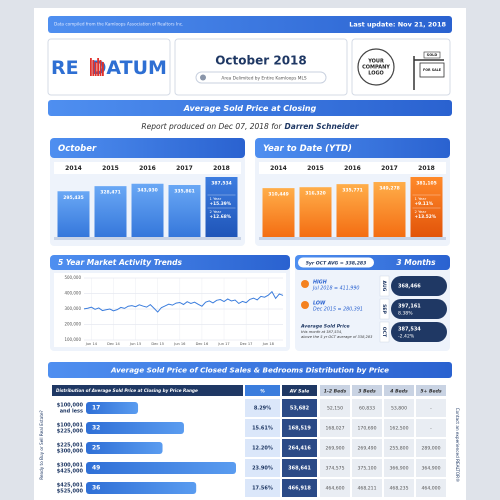 The image size is (500, 500). I want to click on low-text: Dec 2015 = 280,391, so click(338, 310).